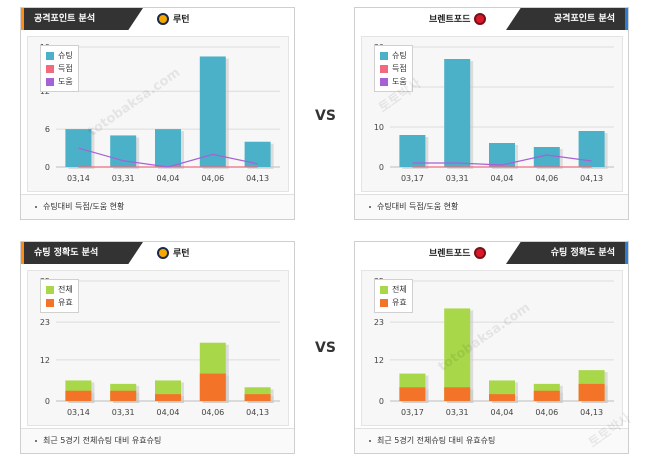 The image size is (650, 469). What do you see at coordinates (65, 68) in the screenshot?
I see `legend-label: 득점` at bounding box center [65, 68].